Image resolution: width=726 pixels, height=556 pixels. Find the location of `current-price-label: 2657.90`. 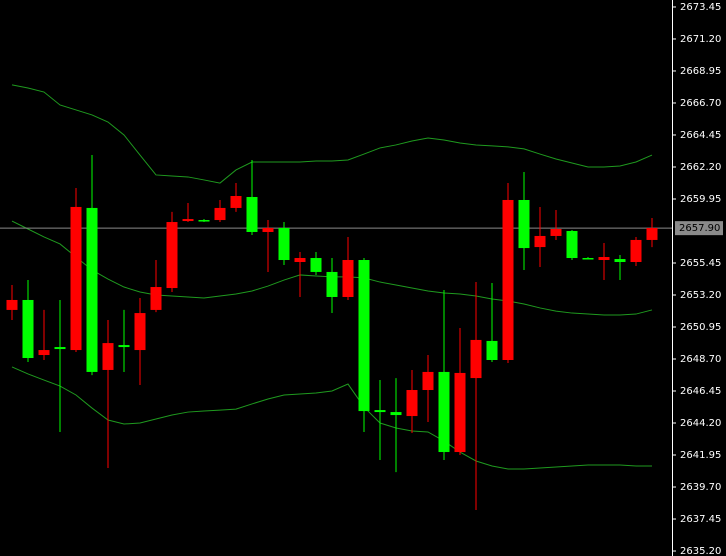

current-price-label: 2657.90 is located at coordinates (699, 228).